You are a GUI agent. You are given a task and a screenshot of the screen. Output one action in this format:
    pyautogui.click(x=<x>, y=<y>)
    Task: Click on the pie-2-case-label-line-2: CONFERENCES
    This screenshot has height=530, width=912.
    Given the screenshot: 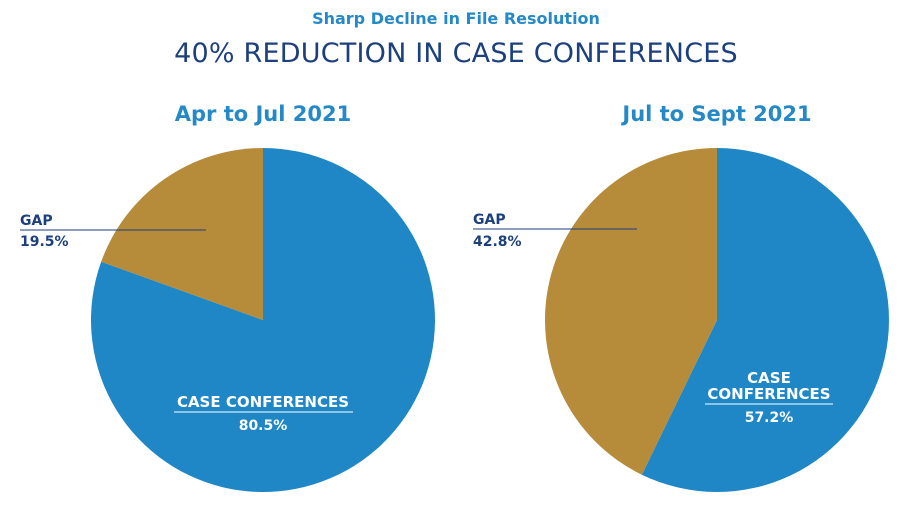 What is the action you would take?
    pyautogui.click(x=768, y=394)
    